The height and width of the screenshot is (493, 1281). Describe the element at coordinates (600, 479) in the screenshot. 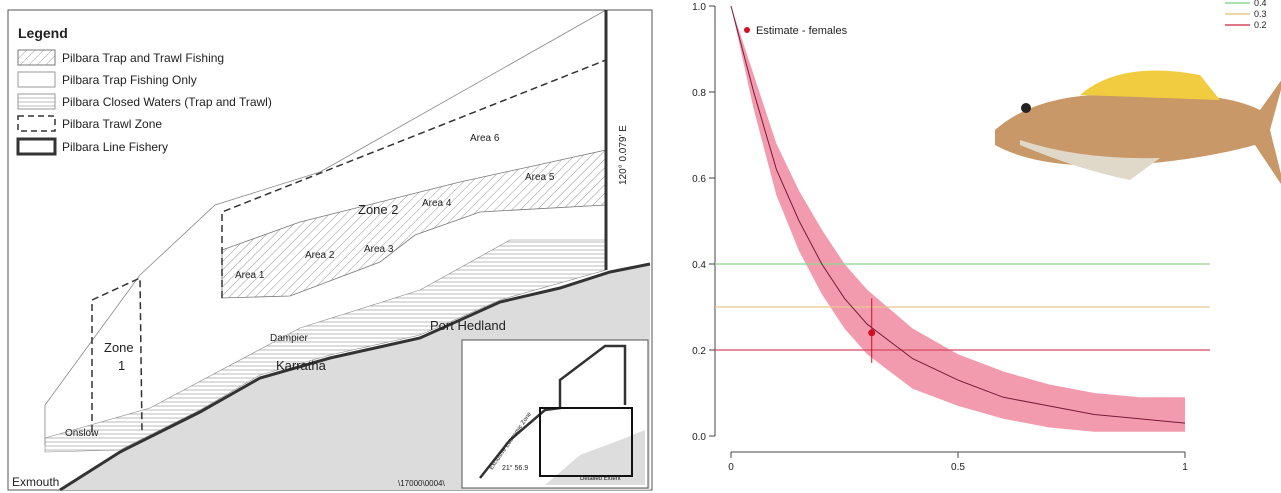

I see `inset-label: Detailed Extent` at that location.